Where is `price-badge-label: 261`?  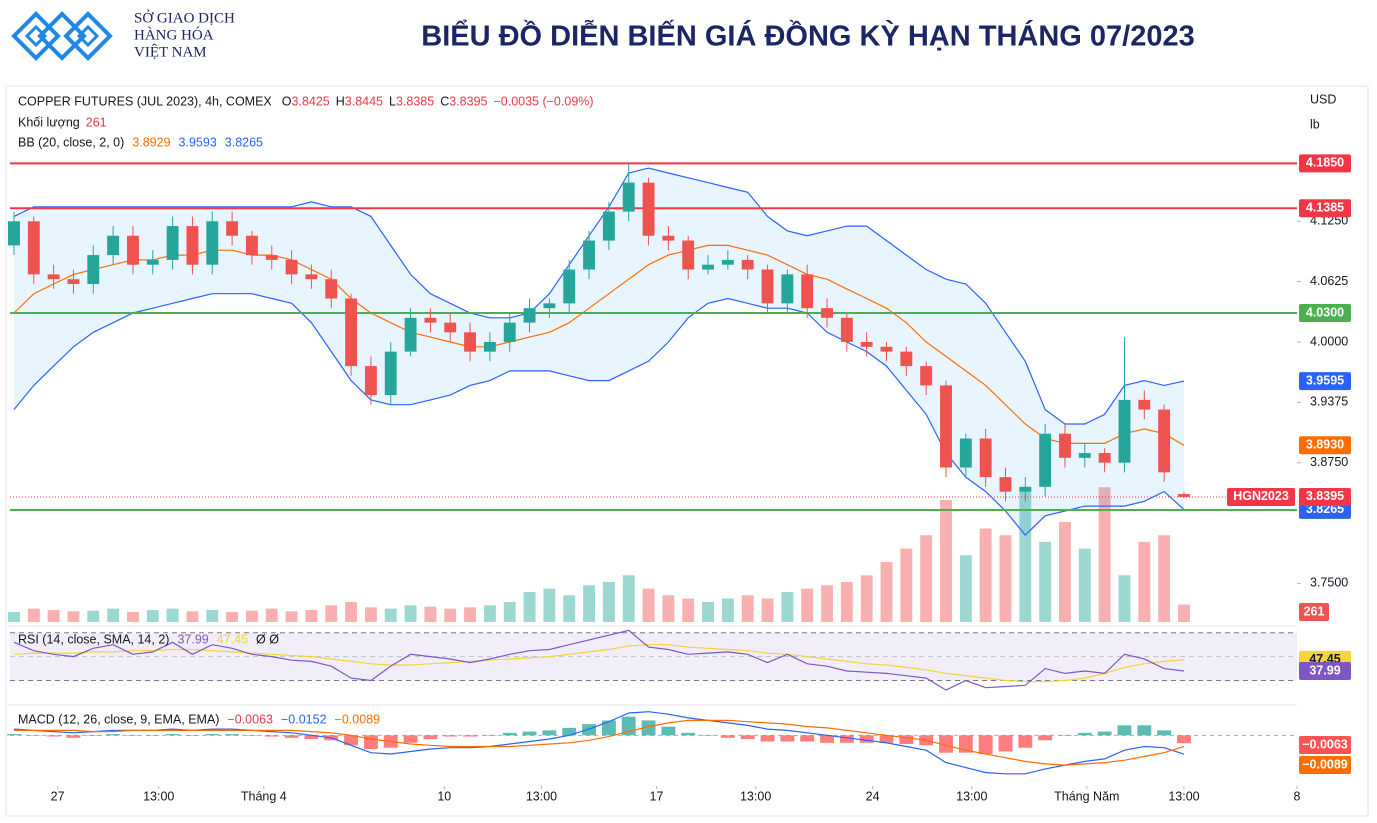
price-badge-label: 261 is located at coordinates (1314, 611).